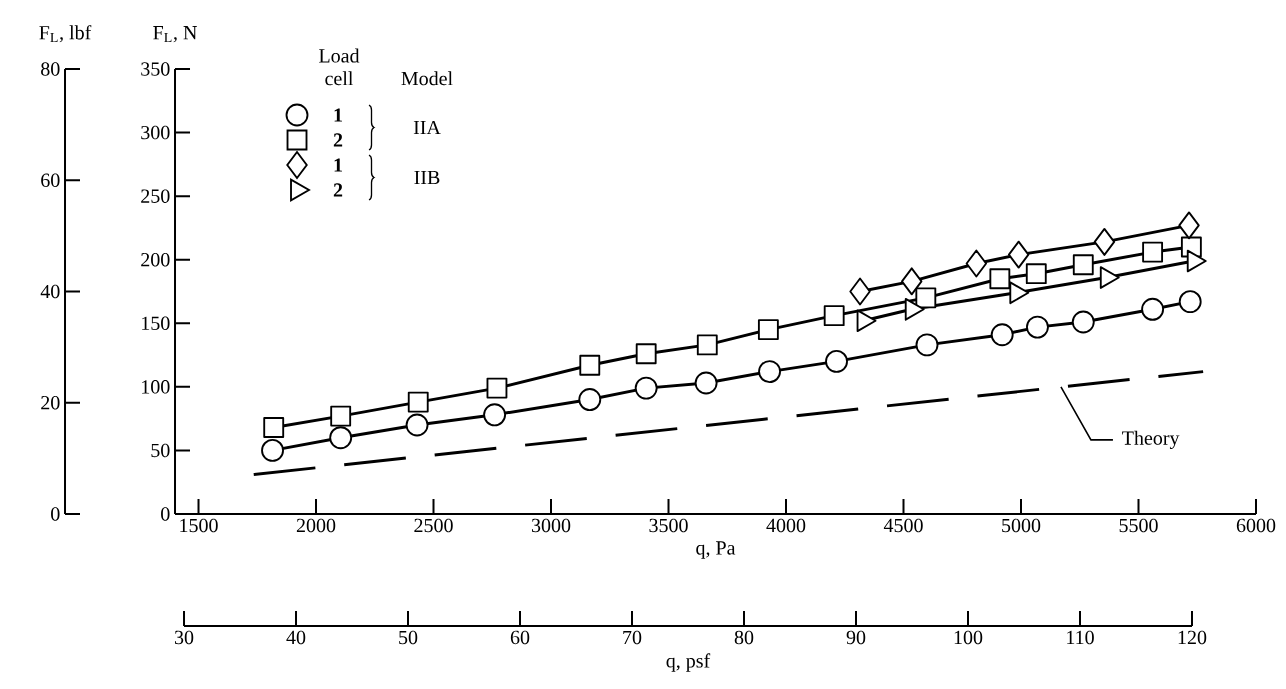 This screenshot has width=1286, height=689. I want to click on x2-tick-label: 40, so click(296, 637).